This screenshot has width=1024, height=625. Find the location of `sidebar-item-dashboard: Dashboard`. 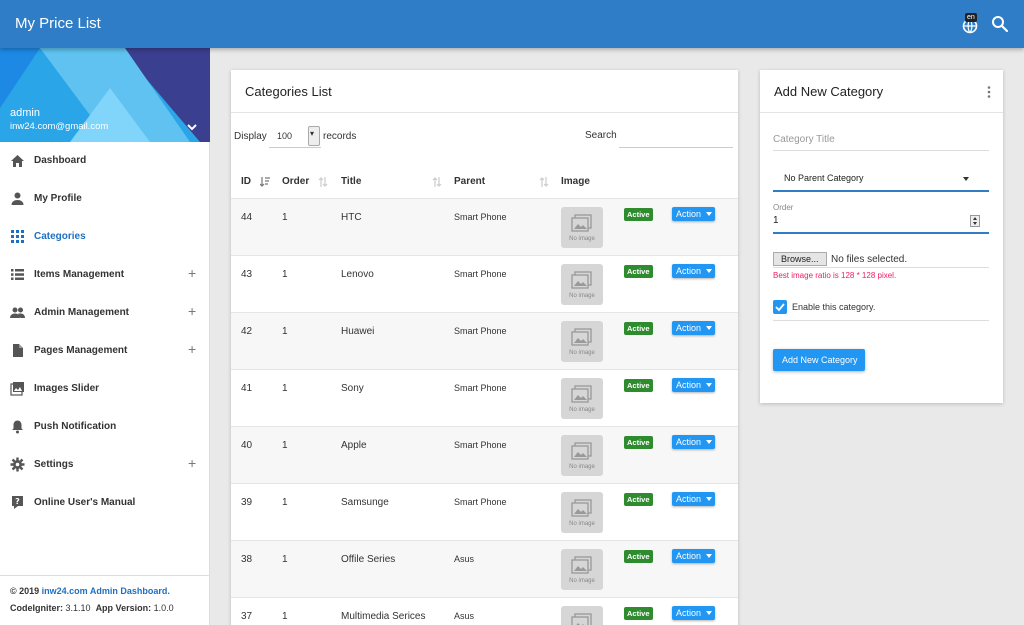

sidebar-item-dashboard: Dashboard is located at coordinates (105, 161).